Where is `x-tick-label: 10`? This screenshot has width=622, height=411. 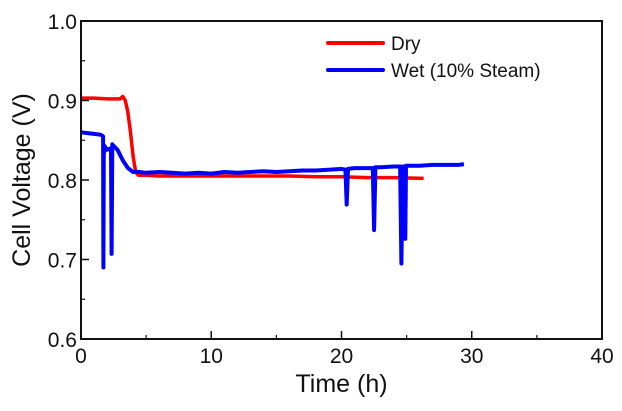 x-tick-label: 10 is located at coordinates (211, 356).